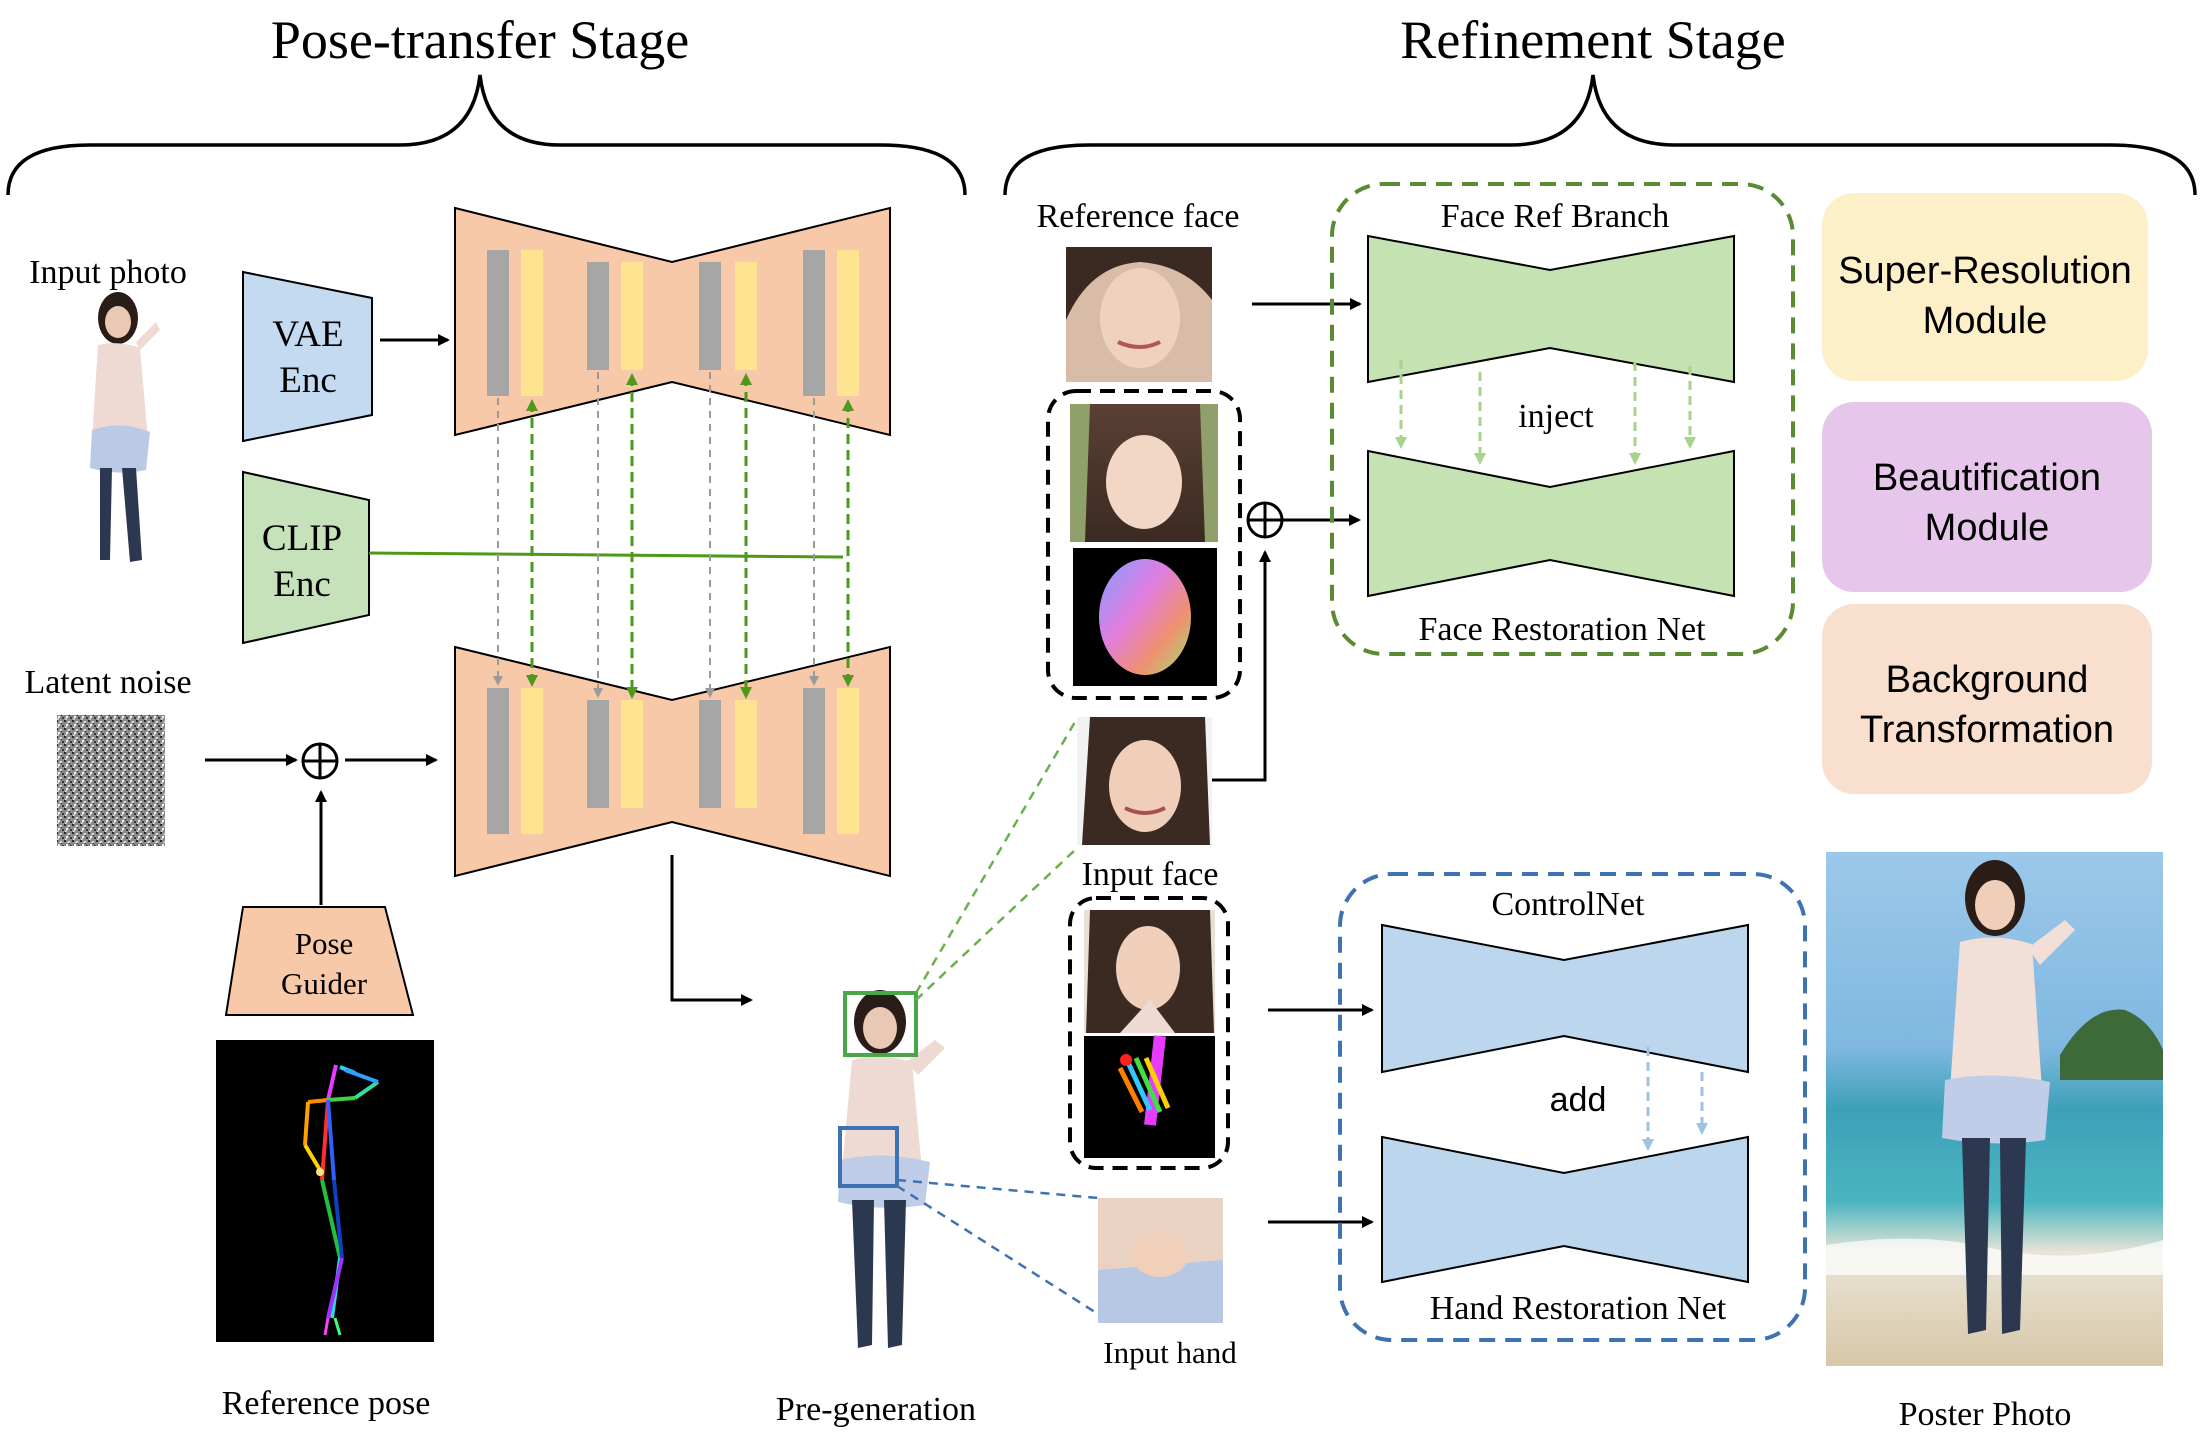 The width and height of the screenshot is (2205, 1435). What do you see at coordinates (1600, 135) in the screenshot?
I see `refinement-brace` at bounding box center [1600, 135].